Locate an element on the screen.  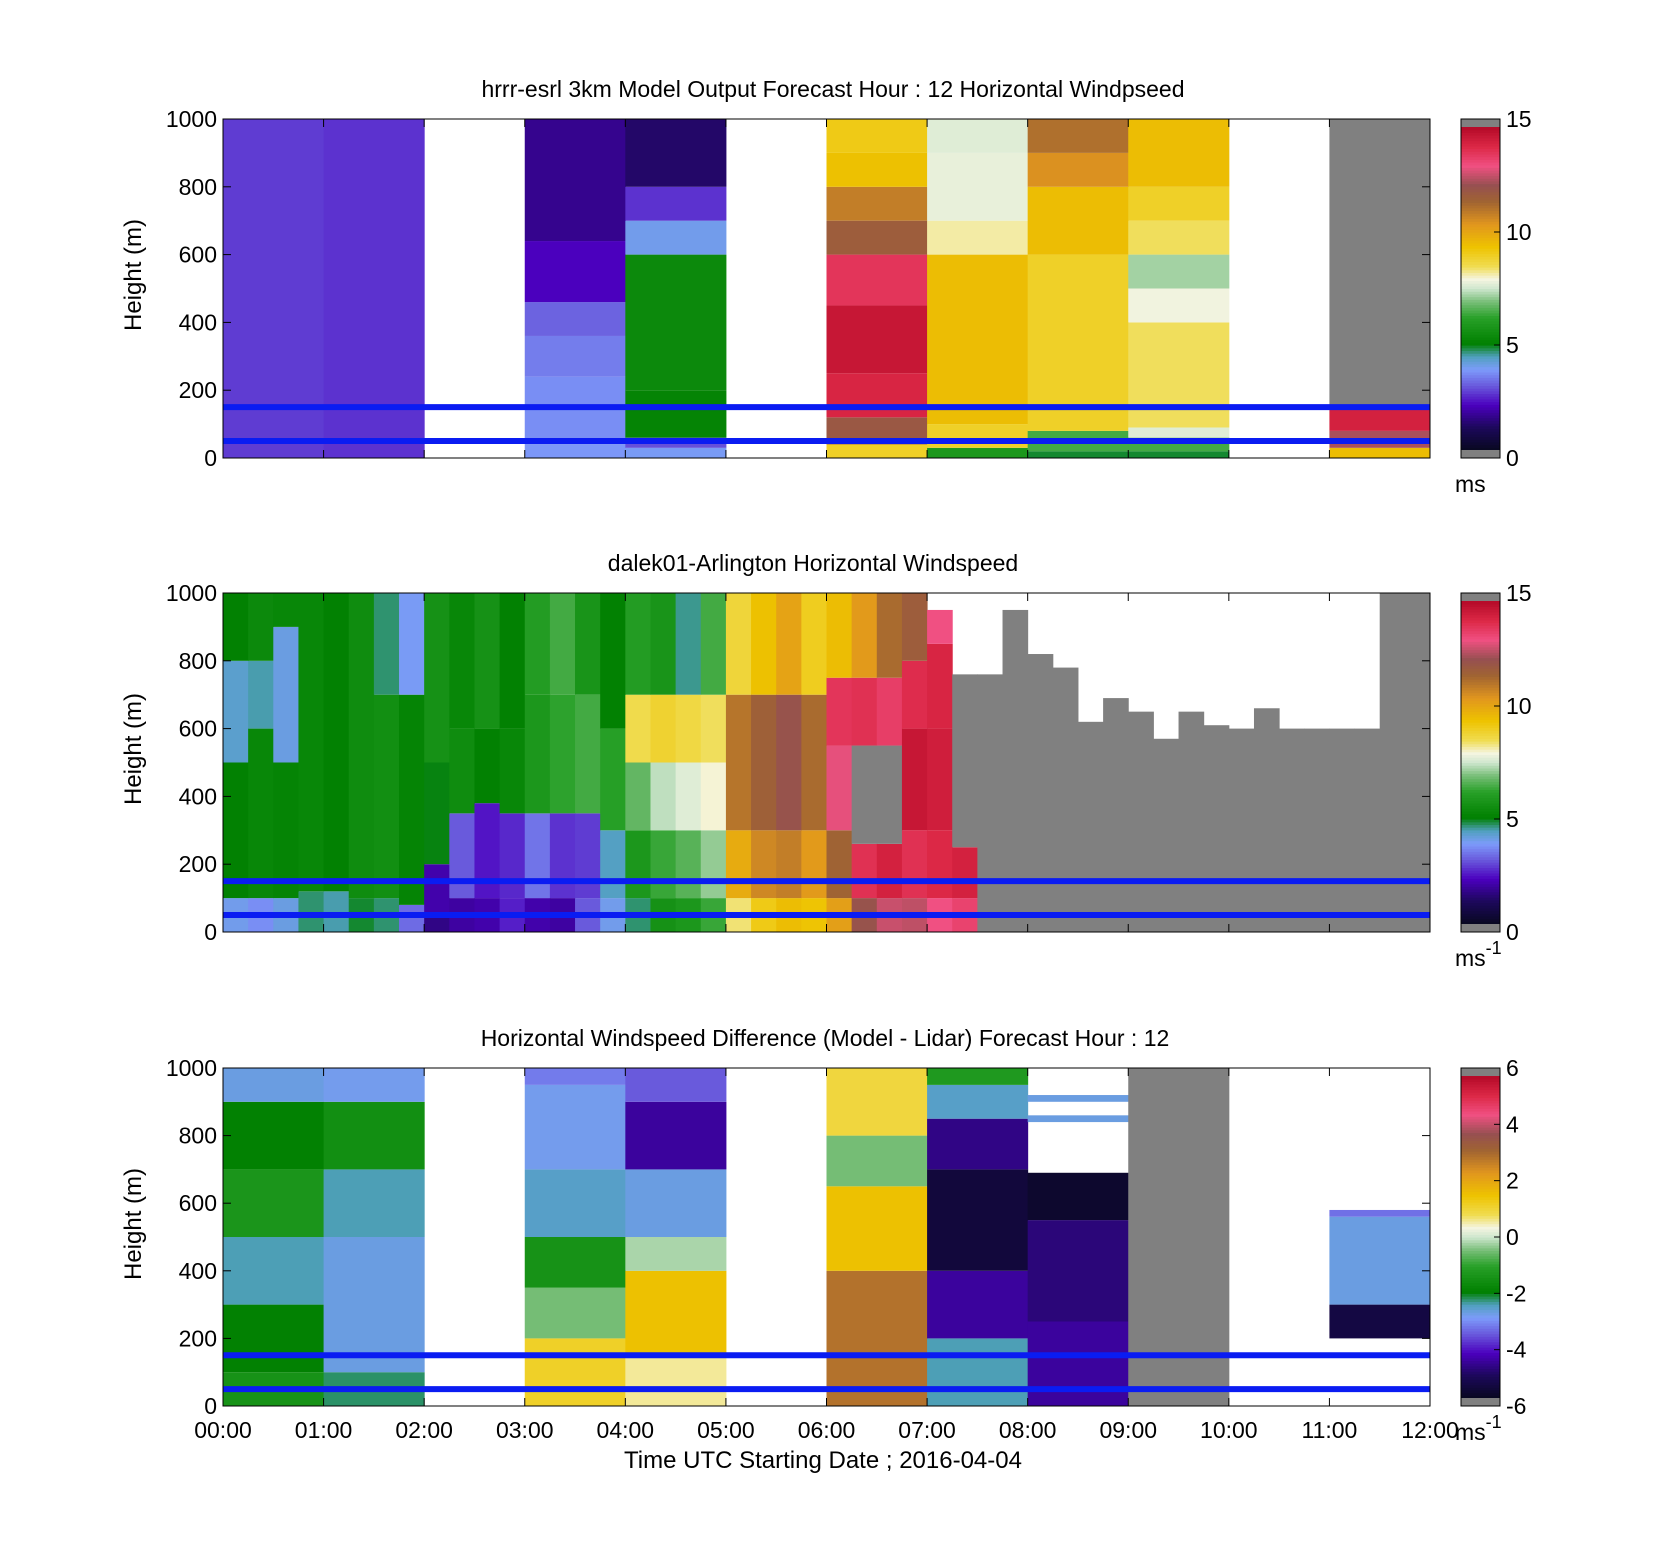
colorbar: 0 5 10 15 ms-1 is located at coordinates (1493, 775).